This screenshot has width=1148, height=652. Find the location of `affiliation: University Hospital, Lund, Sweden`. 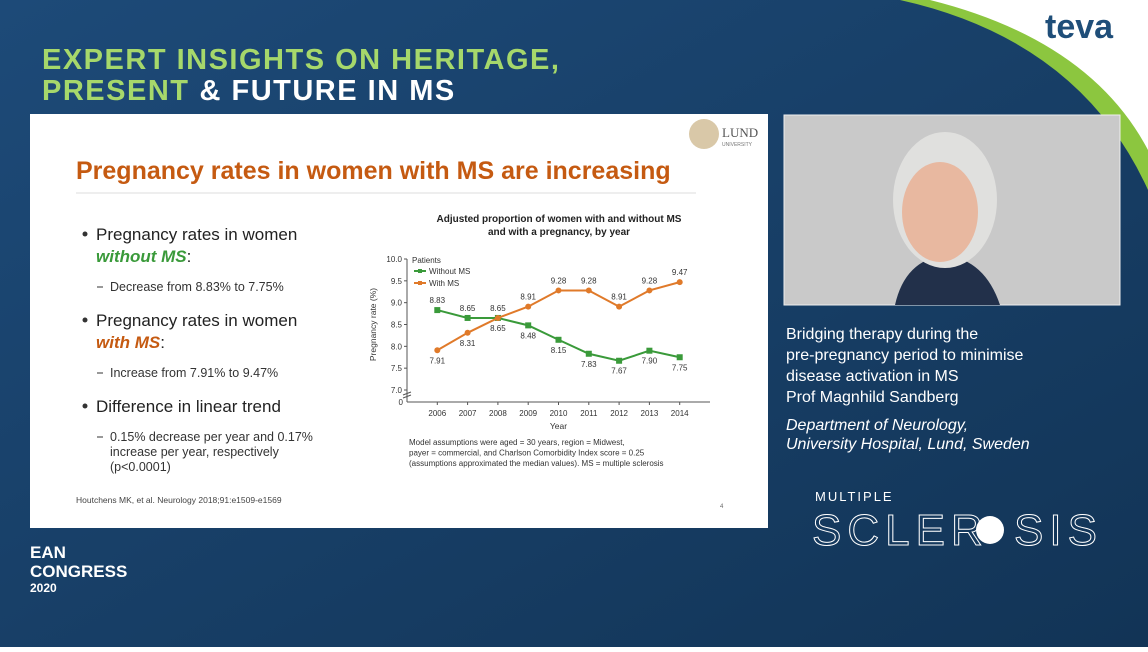

affiliation: University Hospital, Lund, Sweden is located at coordinates (908, 444).